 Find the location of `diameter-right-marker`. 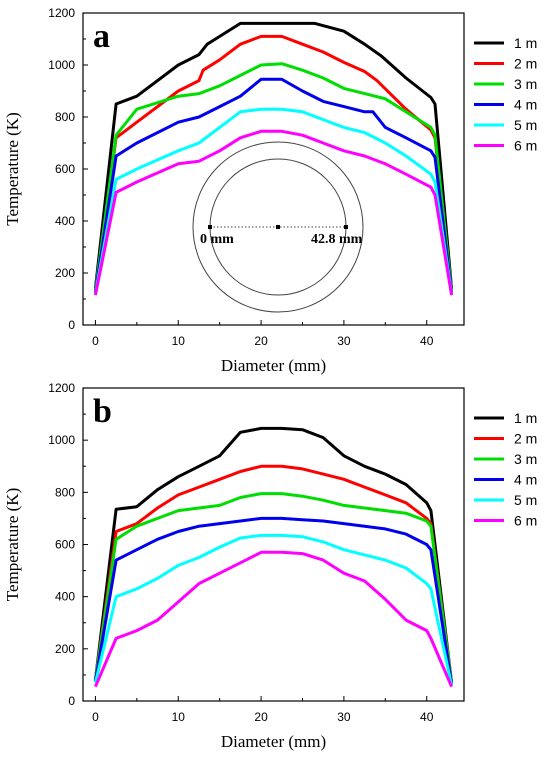

diameter-right-marker is located at coordinates (346, 227).